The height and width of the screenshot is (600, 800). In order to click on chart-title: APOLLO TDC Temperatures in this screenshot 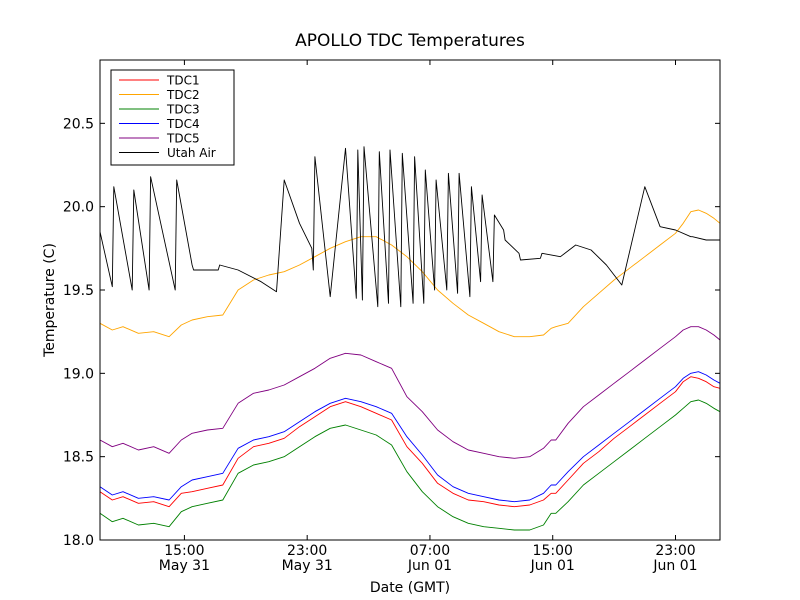, I will do `click(410, 41)`.